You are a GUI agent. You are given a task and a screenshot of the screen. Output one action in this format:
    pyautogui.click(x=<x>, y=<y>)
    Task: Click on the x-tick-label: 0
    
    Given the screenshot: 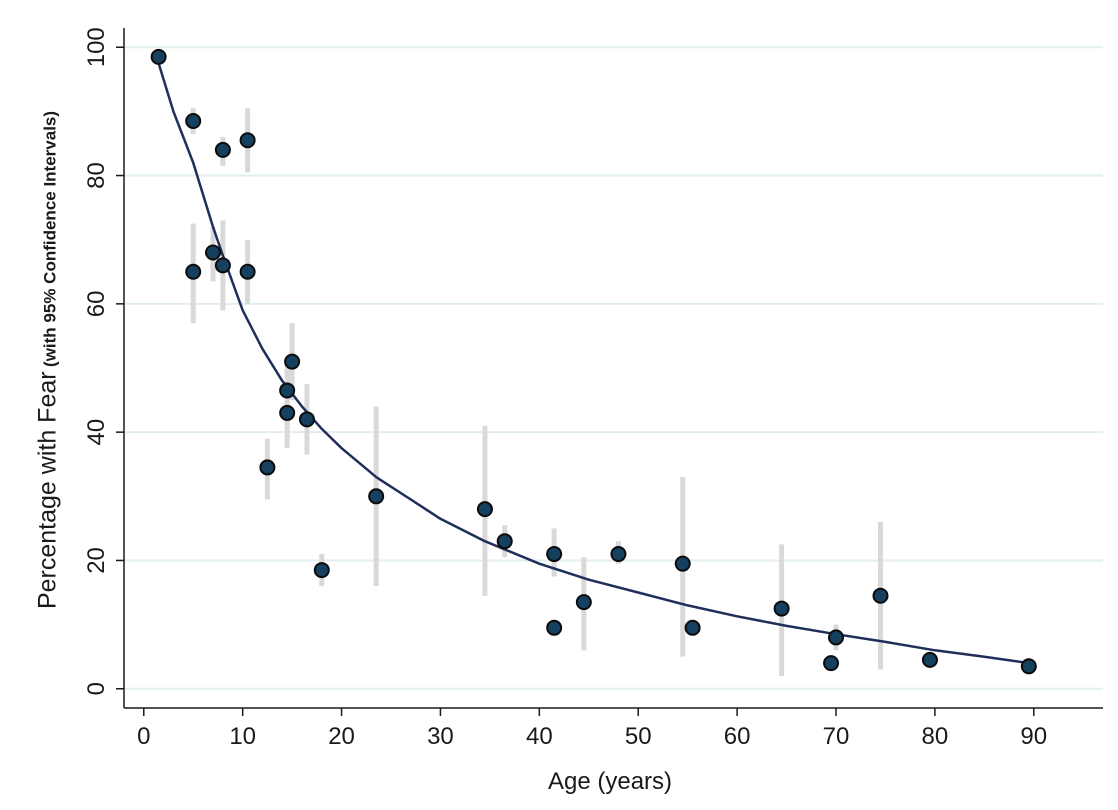 What is the action you would take?
    pyautogui.click(x=143, y=736)
    